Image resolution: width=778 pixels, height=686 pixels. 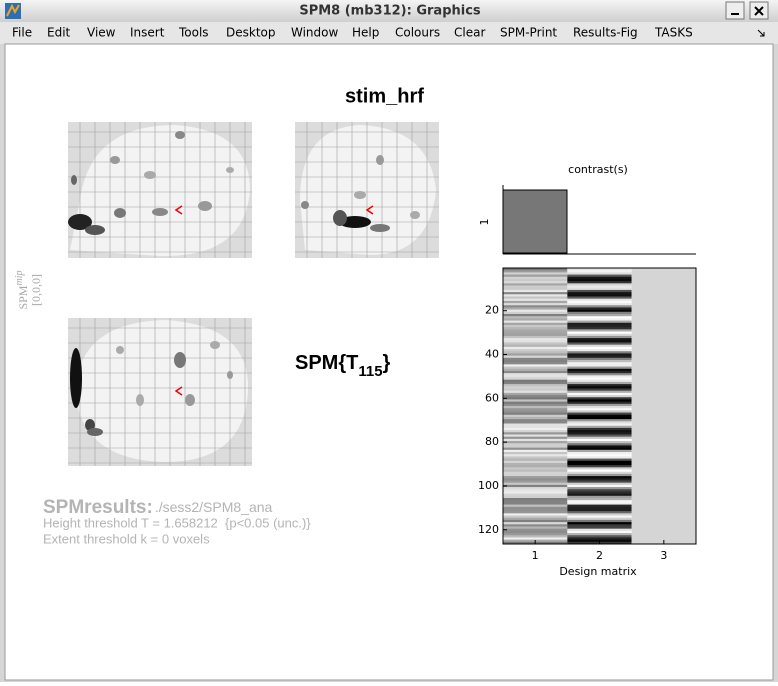 What do you see at coordinates (389, 33) in the screenshot?
I see `menu-bar` at bounding box center [389, 33].